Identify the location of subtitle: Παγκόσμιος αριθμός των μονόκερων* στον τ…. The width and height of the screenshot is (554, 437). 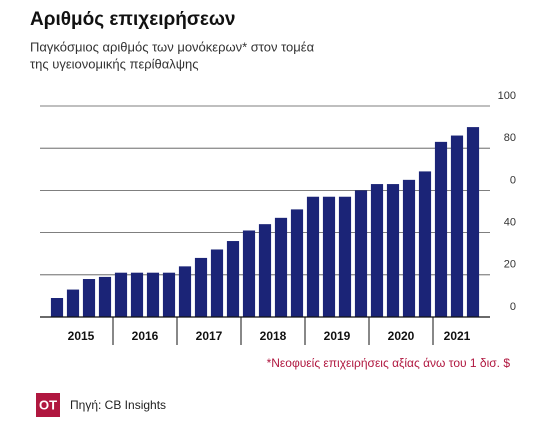
(172, 46).